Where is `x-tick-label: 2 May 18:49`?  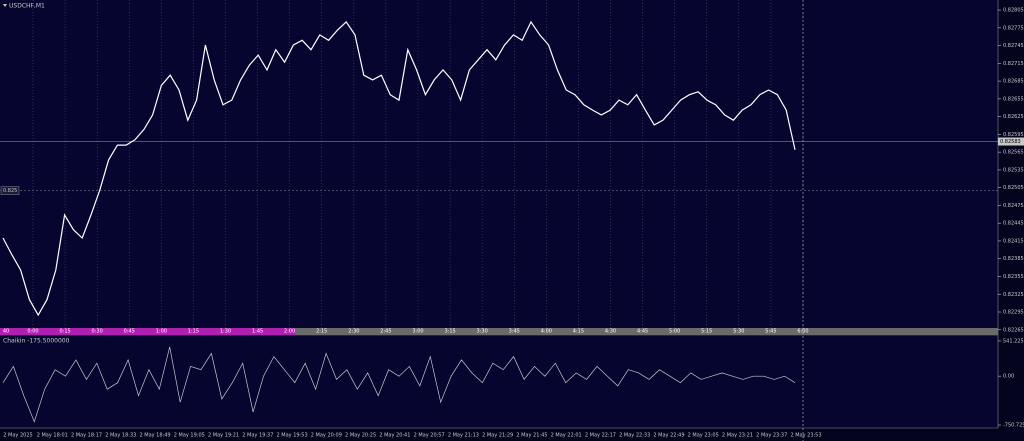
x-tick-label: 2 May 18:49 is located at coordinates (154, 436).